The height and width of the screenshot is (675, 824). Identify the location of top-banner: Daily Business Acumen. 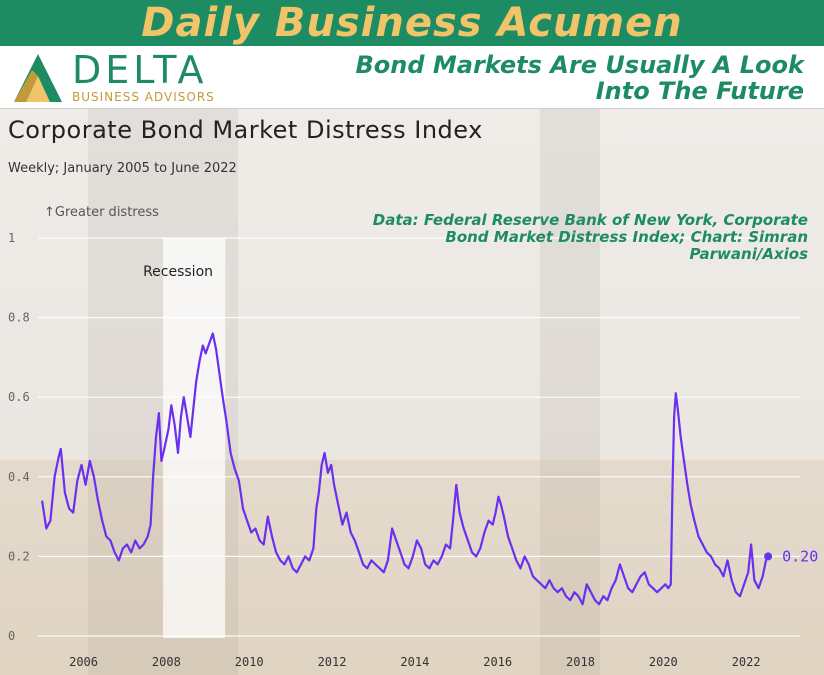
(412, 23).